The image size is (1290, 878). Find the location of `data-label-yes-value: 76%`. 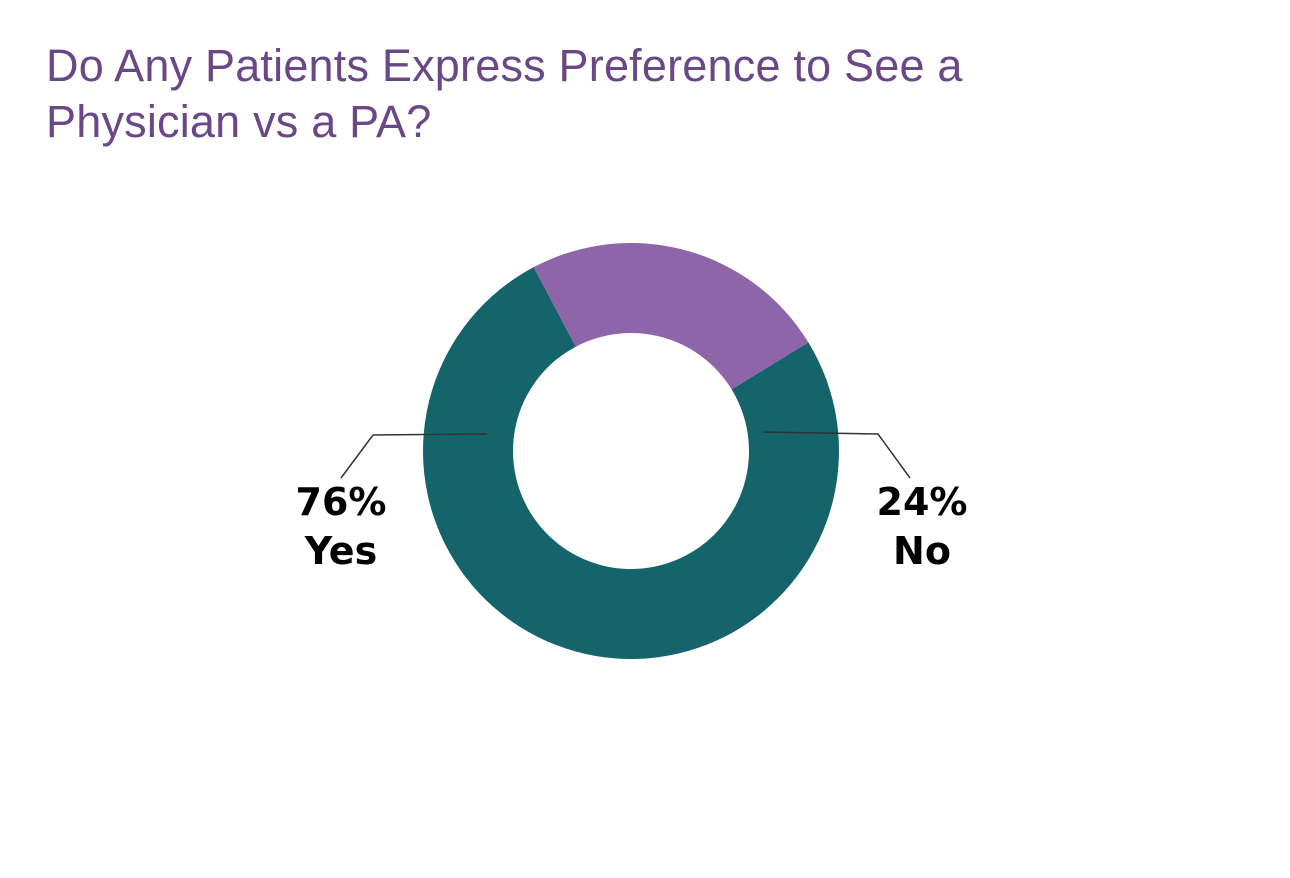

data-label-yes-value: 76% is located at coordinates (341, 502).